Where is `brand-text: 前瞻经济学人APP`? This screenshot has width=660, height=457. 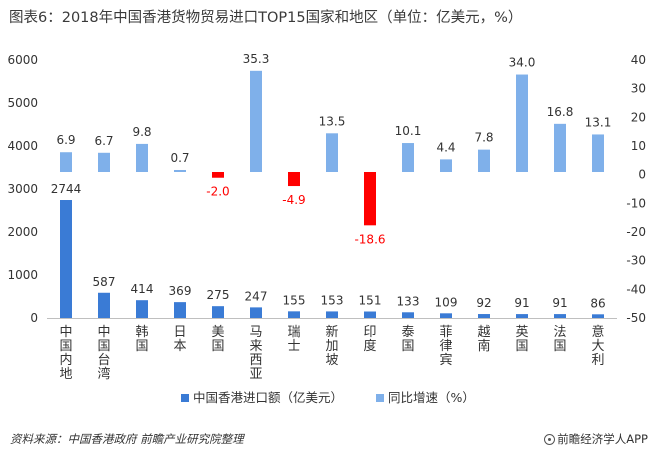 brand-text: 前瞻经济学人APP is located at coordinates (602, 439).